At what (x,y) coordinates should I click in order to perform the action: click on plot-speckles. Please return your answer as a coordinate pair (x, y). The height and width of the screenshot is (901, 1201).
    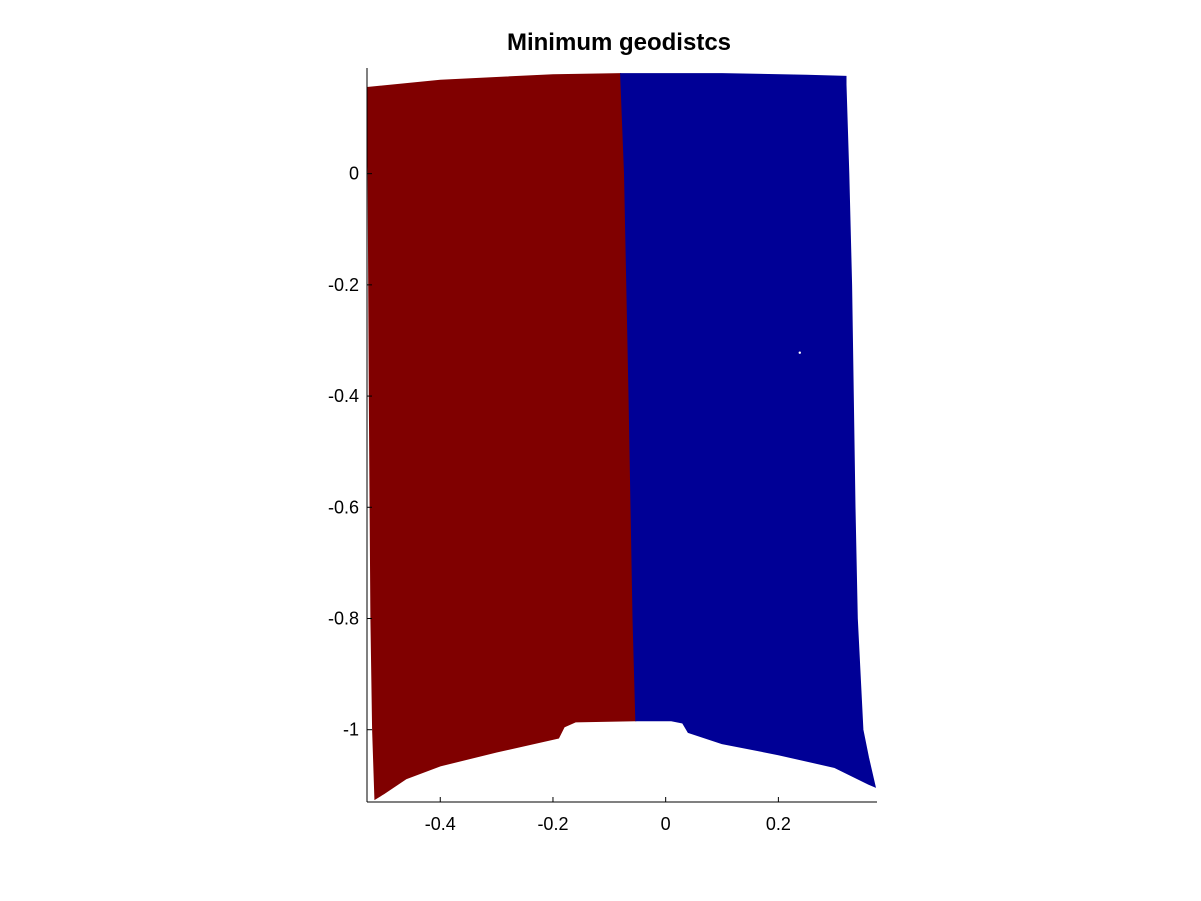
    Looking at the image, I should click on (799, 352).